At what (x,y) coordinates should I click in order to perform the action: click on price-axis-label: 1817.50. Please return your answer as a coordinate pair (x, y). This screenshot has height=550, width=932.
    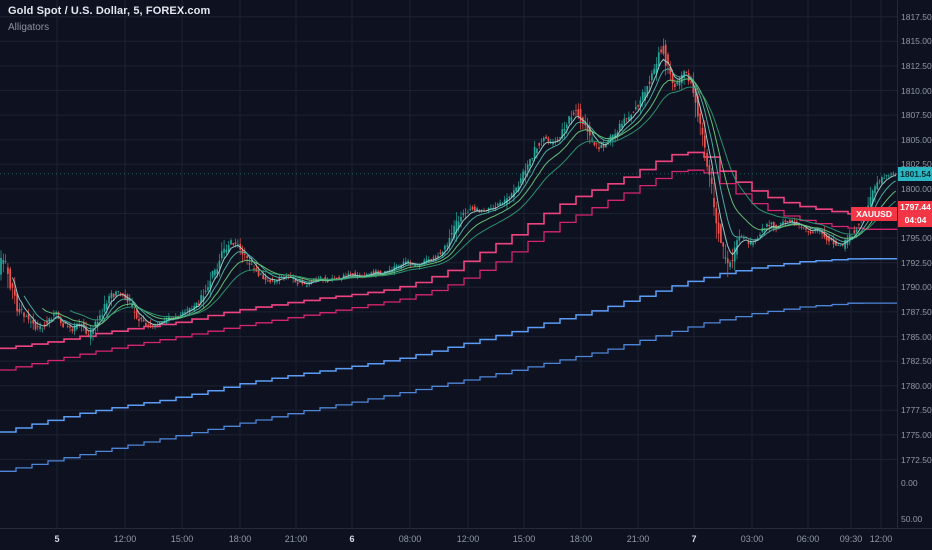
    Looking at the image, I should click on (916, 17).